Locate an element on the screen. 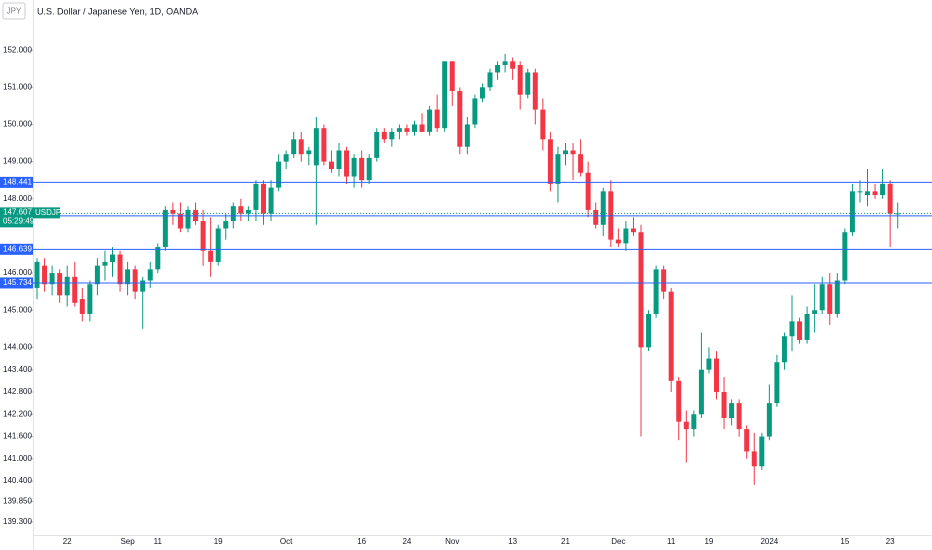  y-tick-label: 152.000 is located at coordinates (17, 49).